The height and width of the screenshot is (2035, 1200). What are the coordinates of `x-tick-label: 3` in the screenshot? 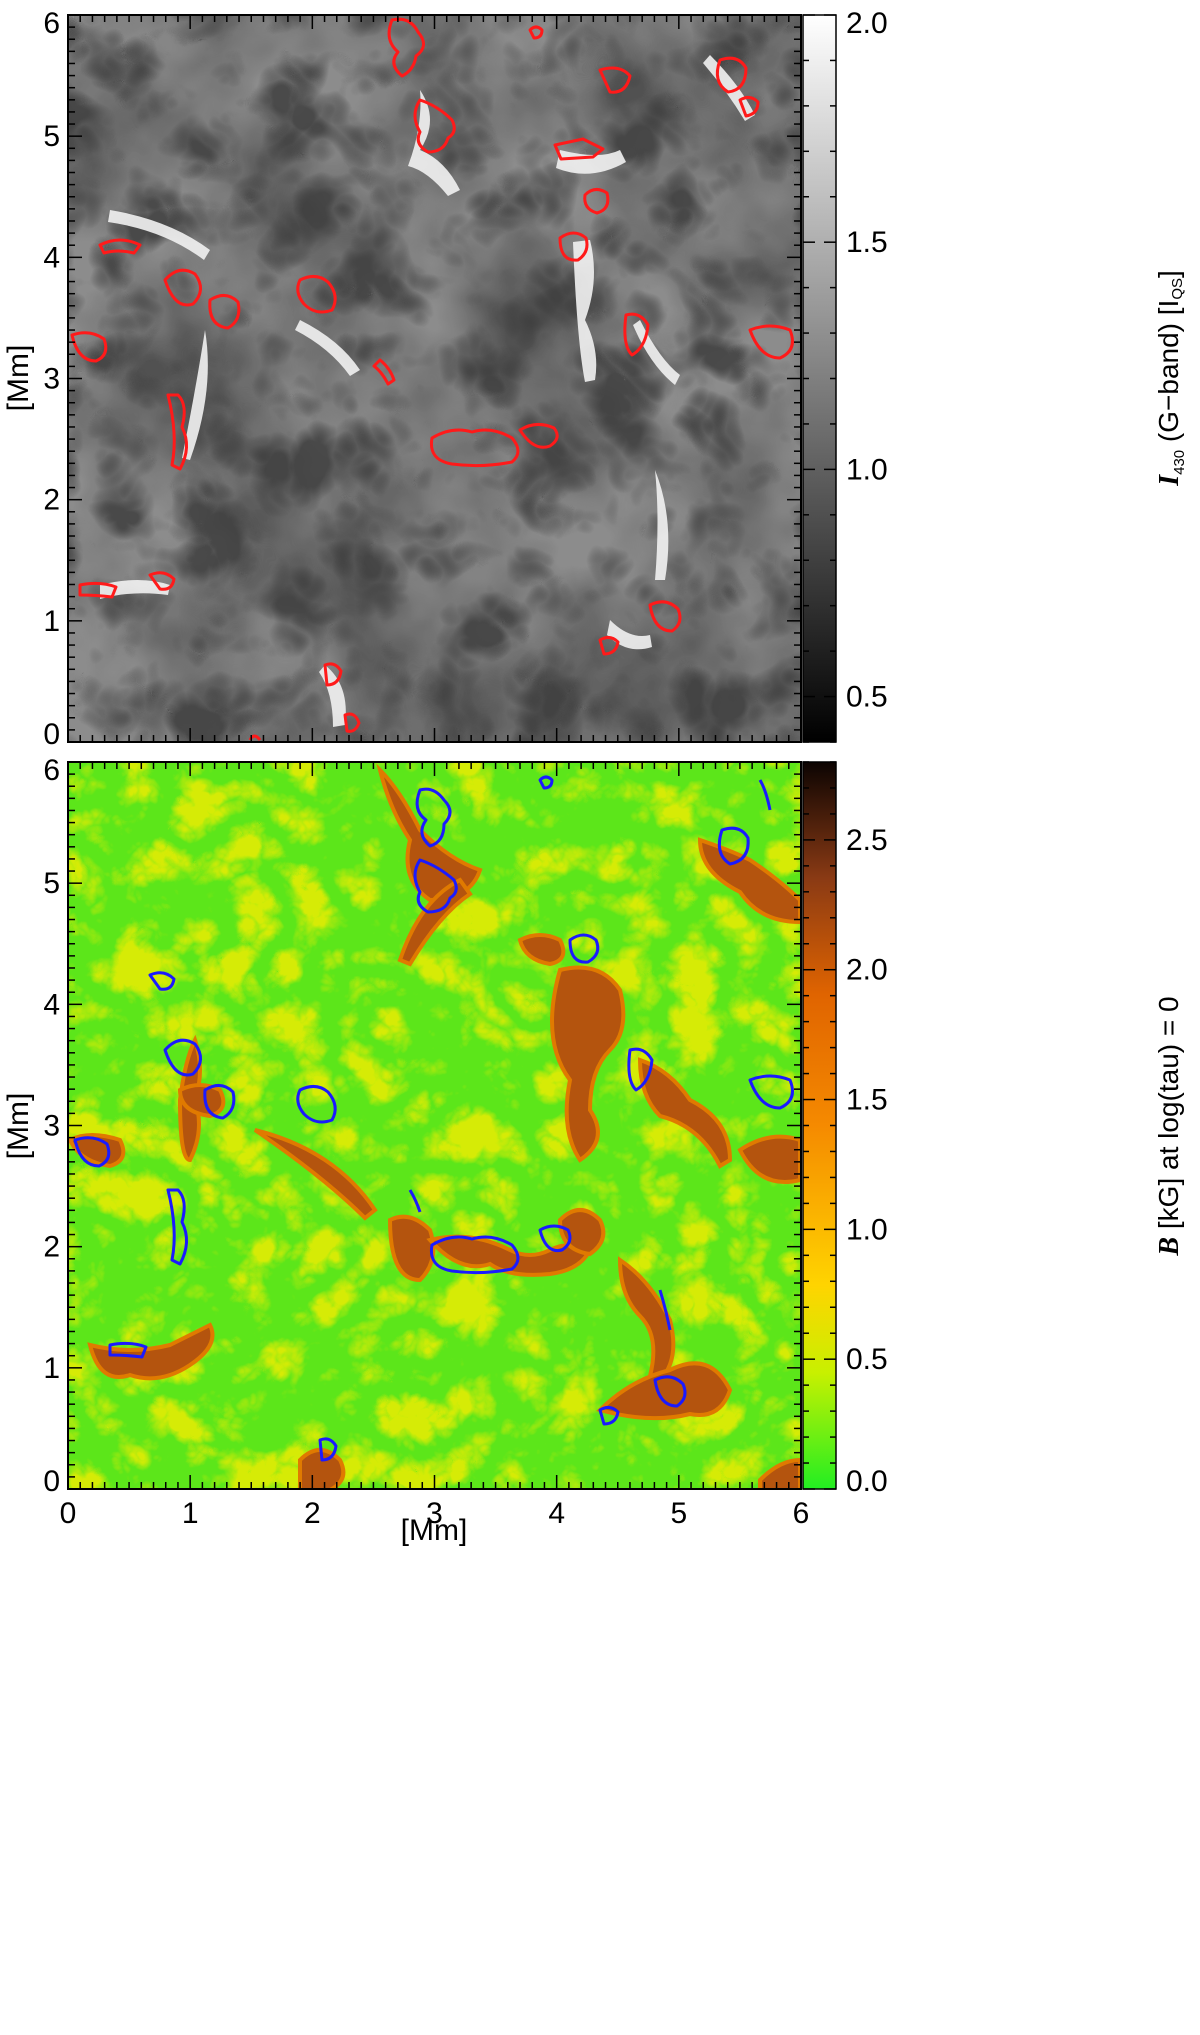 It's located at (434, 1513).